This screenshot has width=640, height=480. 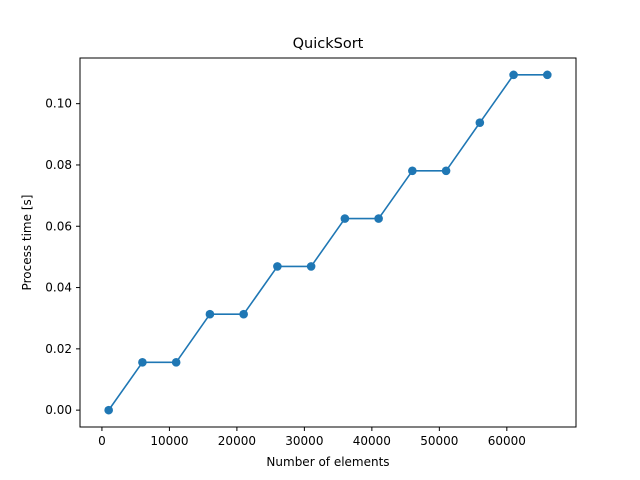 I want to click on x-tick-label: 20000, so click(x=237, y=441).